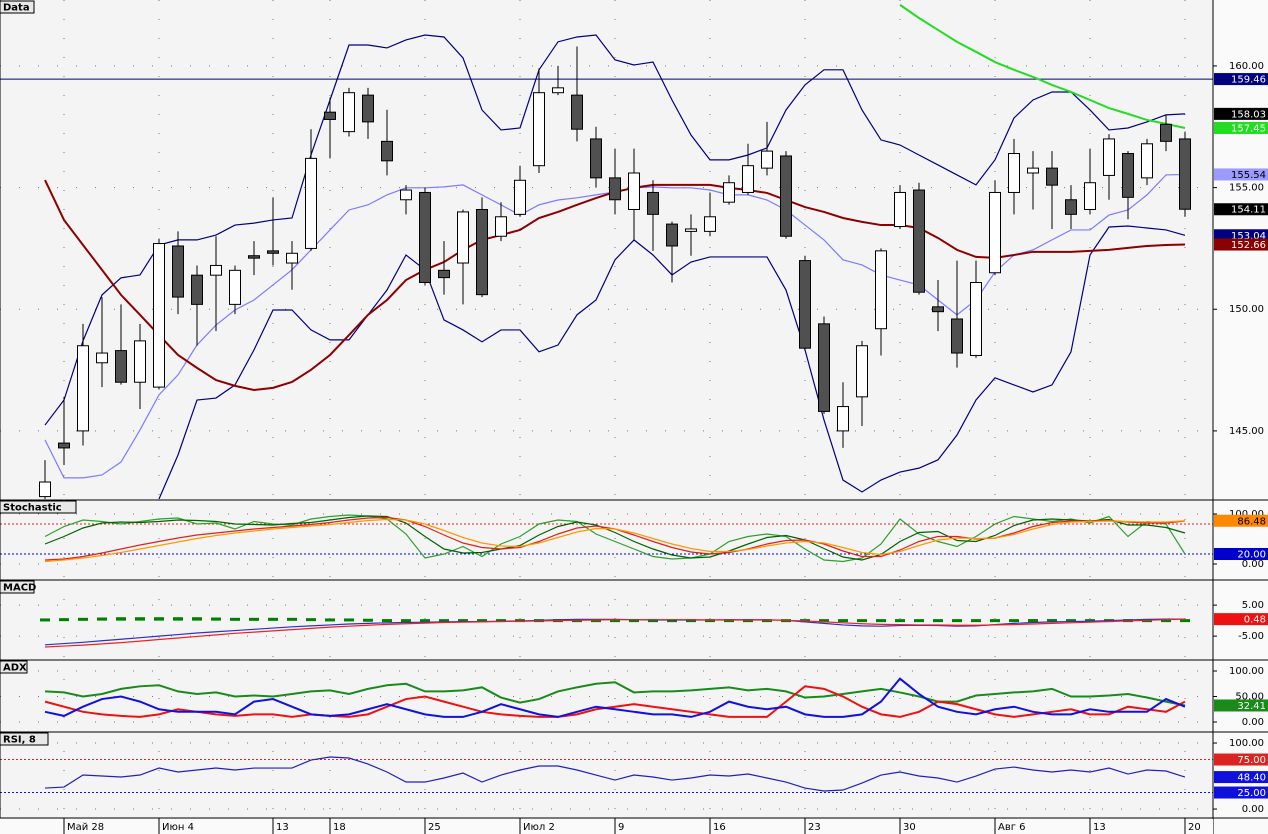 Image resolution: width=1268 pixels, height=834 pixels. What do you see at coordinates (1248, 236) in the screenshot?
I see `value-tag-label: 153.04` at bounding box center [1248, 236].